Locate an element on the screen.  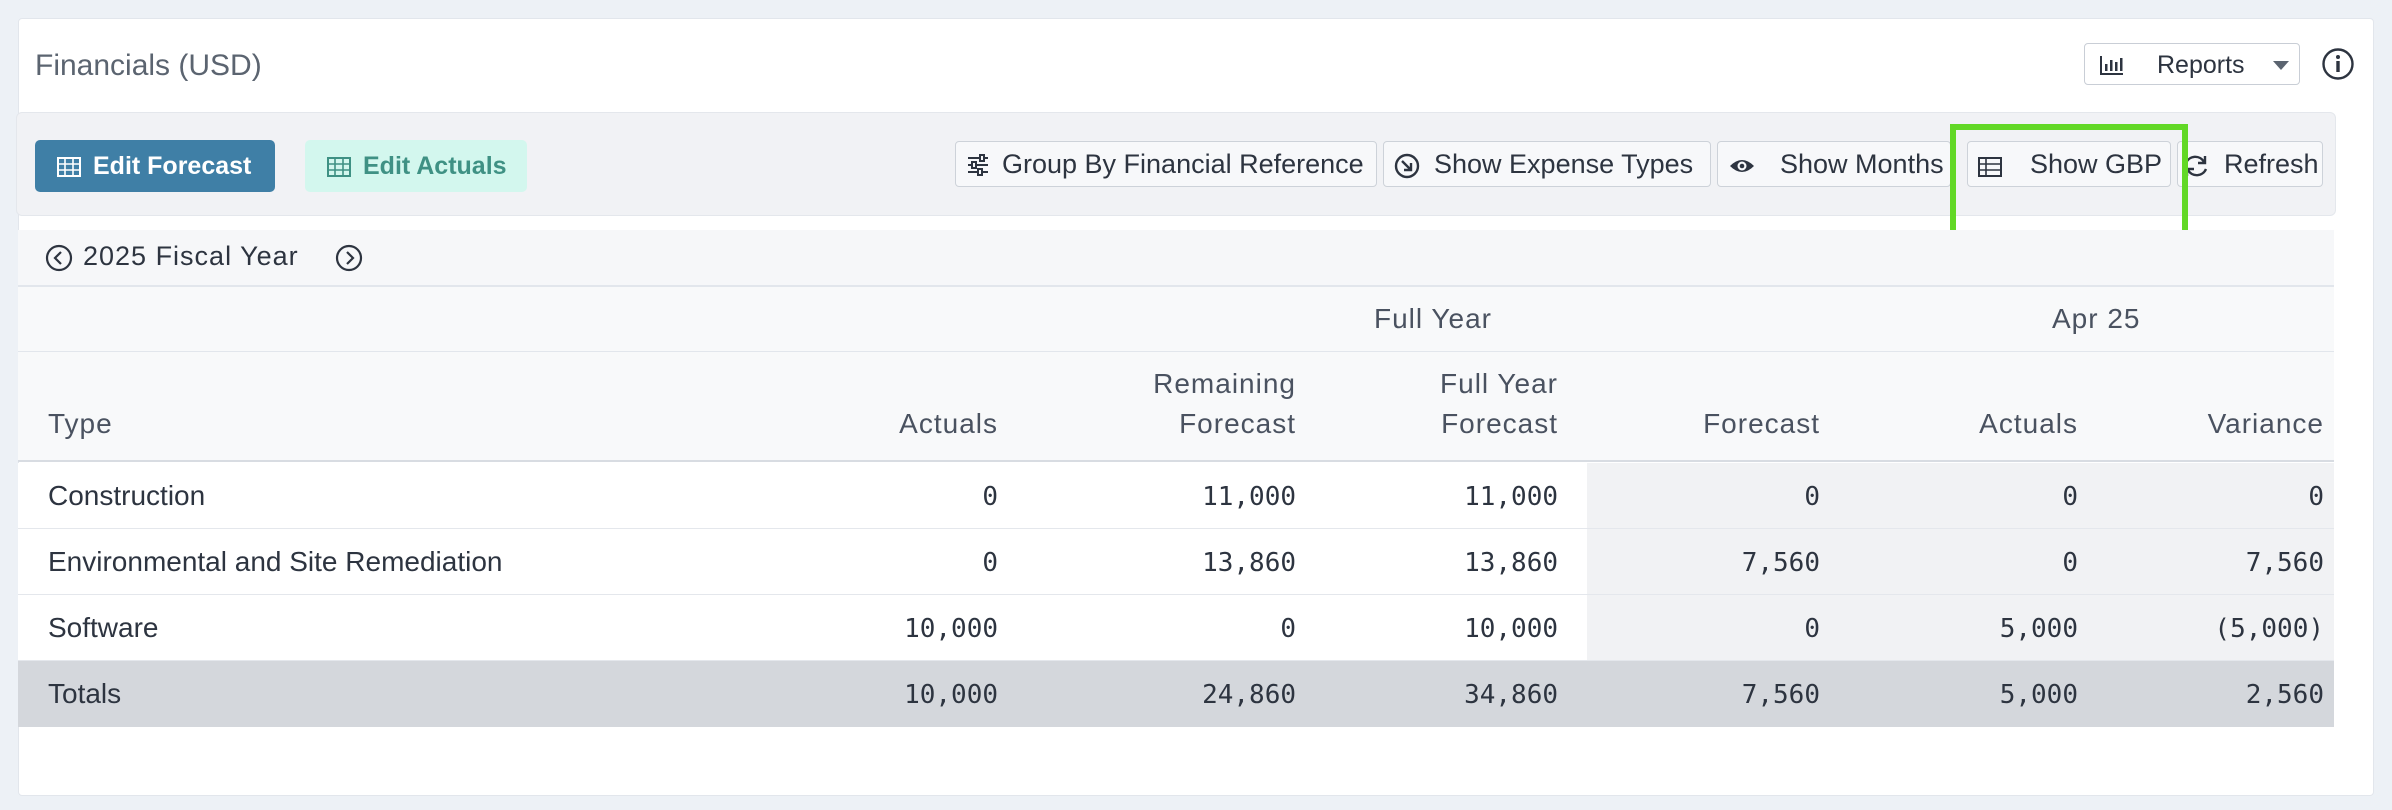
eye-icon is located at coordinates (1742, 168).